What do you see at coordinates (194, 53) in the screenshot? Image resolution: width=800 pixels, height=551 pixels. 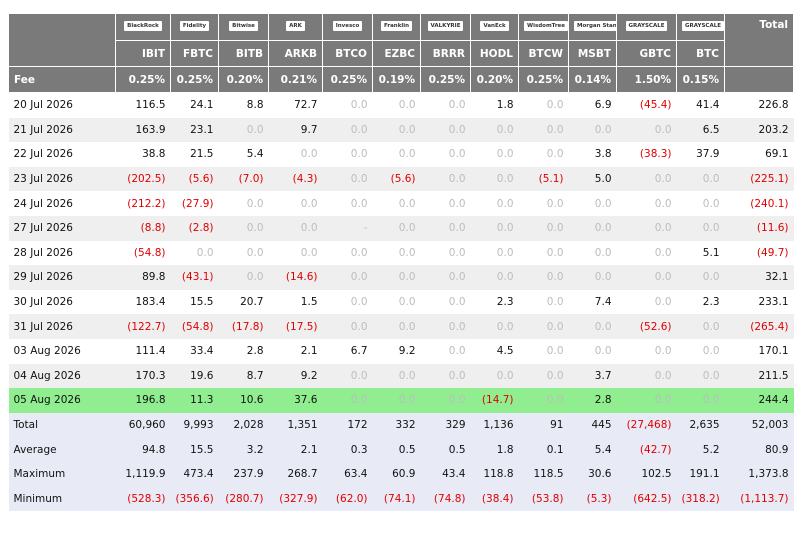 I see `ticker: FBTC` at bounding box center [194, 53].